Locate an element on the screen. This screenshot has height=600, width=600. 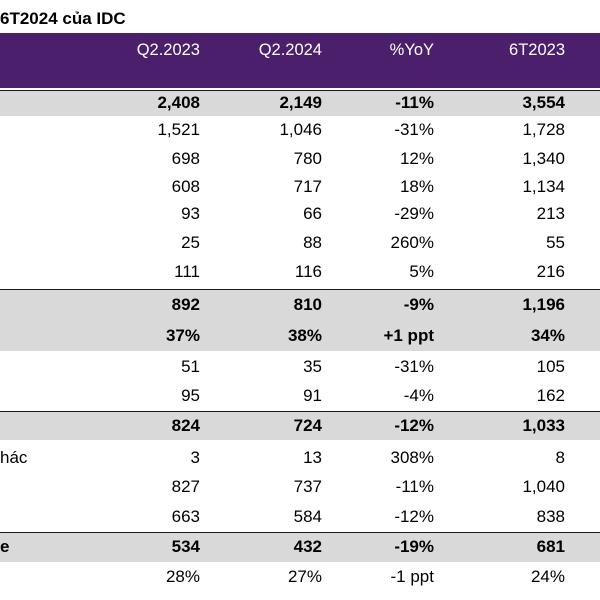
table-cell: -19% is located at coordinates (414, 546).